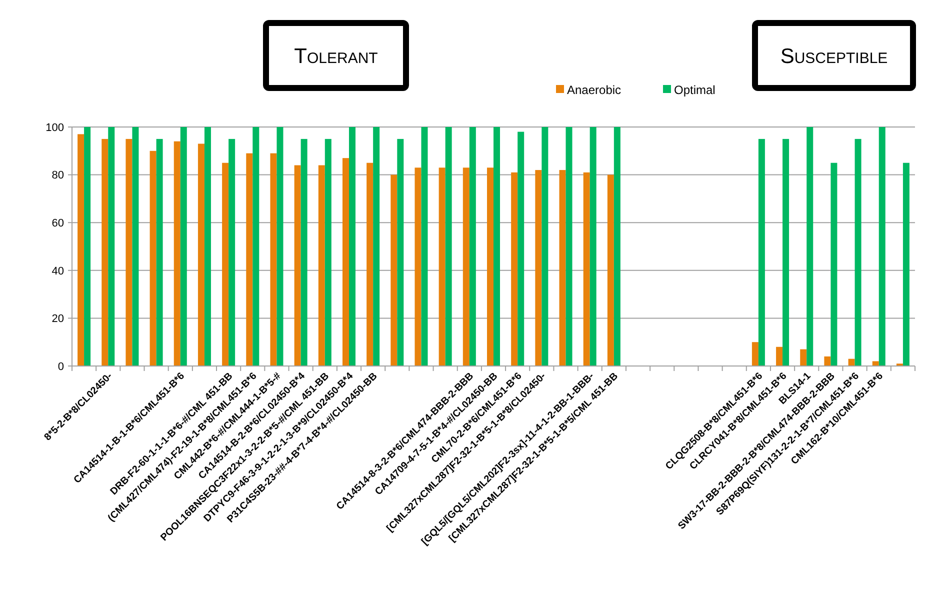 This screenshot has height=600, width=929. What do you see at coordinates (58, 223) in the screenshot?
I see `y-tick-label: 60` at bounding box center [58, 223].